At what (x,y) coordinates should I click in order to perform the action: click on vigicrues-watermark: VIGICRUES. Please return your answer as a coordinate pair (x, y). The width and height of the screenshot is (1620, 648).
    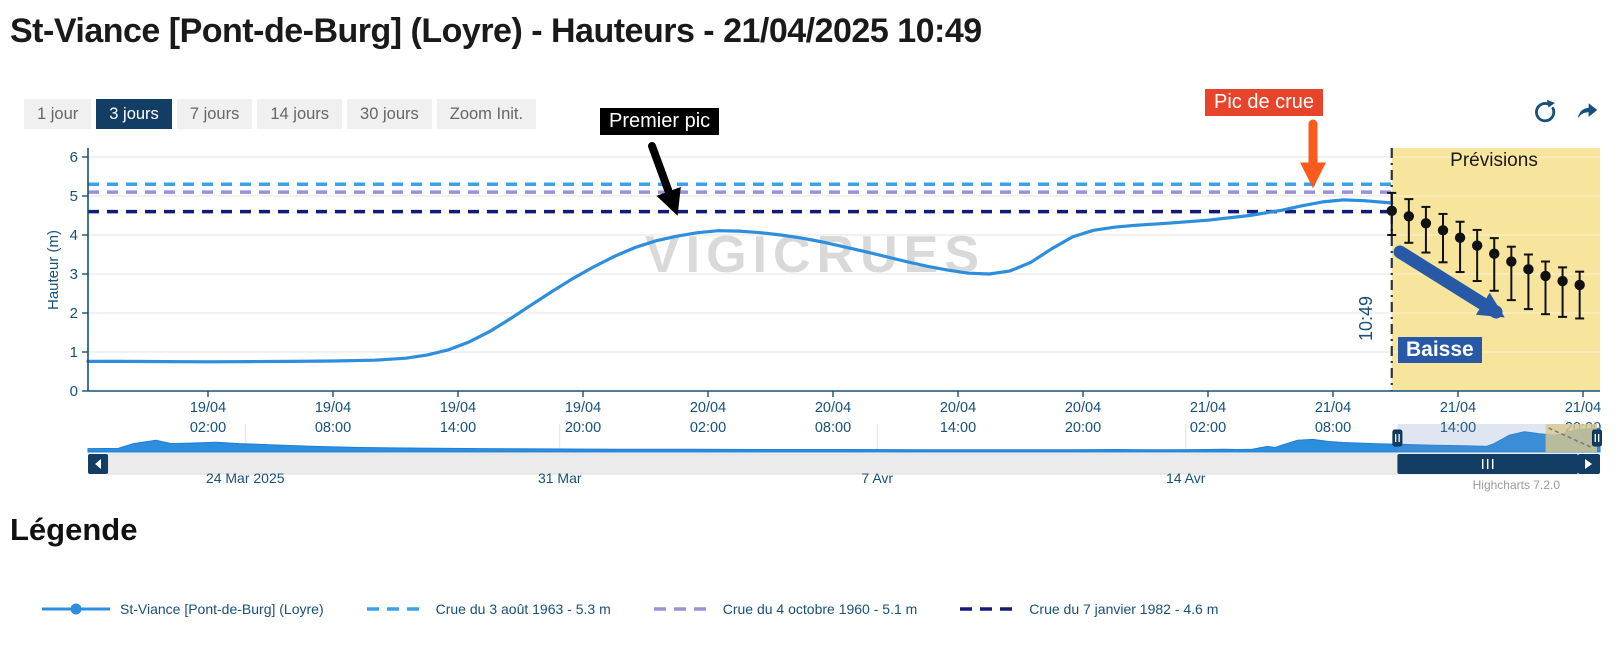
    Looking at the image, I should click on (815, 255).